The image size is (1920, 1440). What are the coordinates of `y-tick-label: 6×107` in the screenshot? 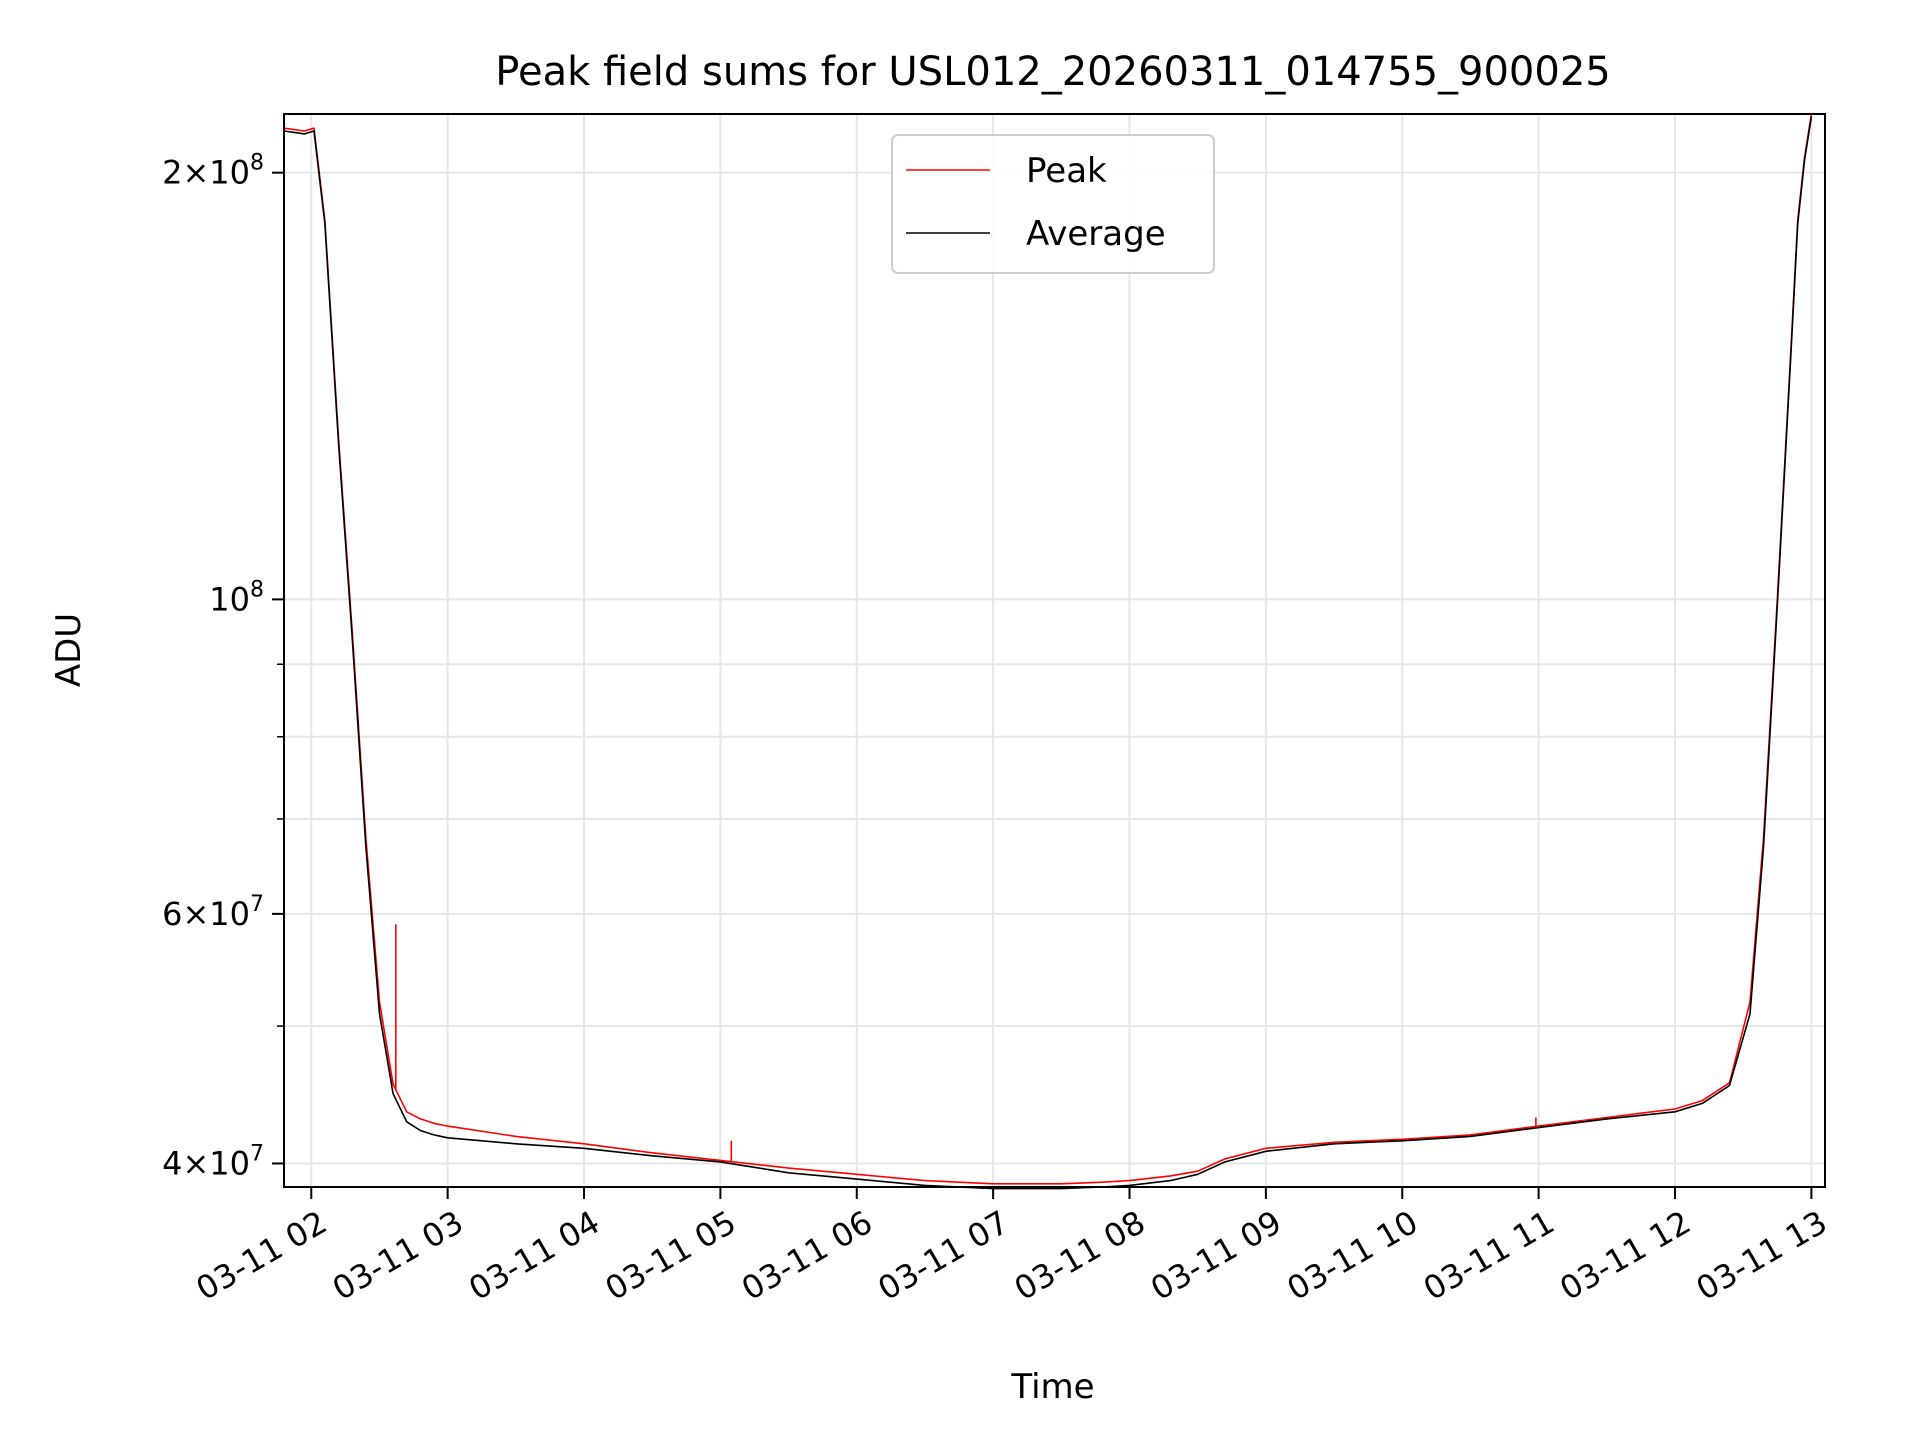 It's located at (213, 912).